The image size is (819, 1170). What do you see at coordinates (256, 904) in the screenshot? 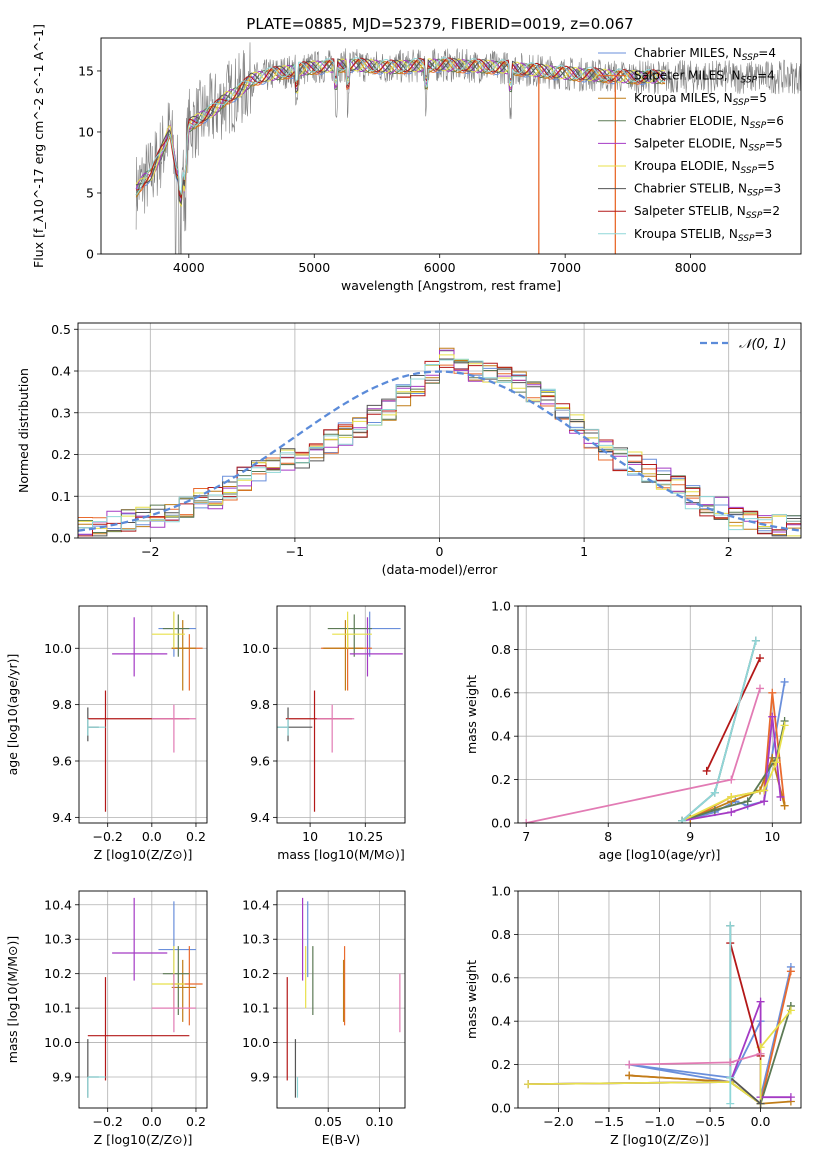
I see `y-tick-label: 10.4` at bounding box center [256, 904].